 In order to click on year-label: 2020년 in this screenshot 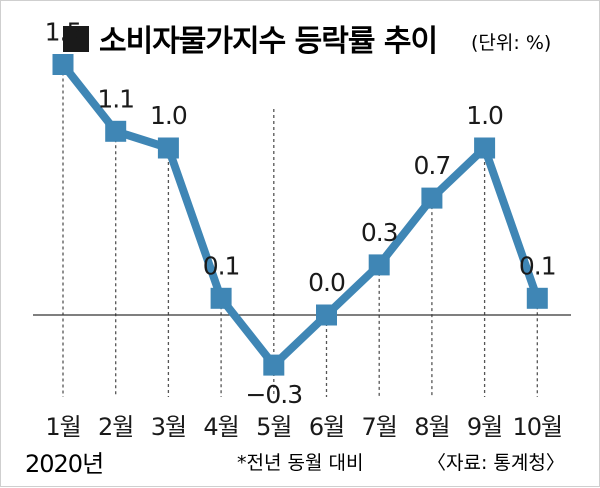, I will do `click(64, 464)`.